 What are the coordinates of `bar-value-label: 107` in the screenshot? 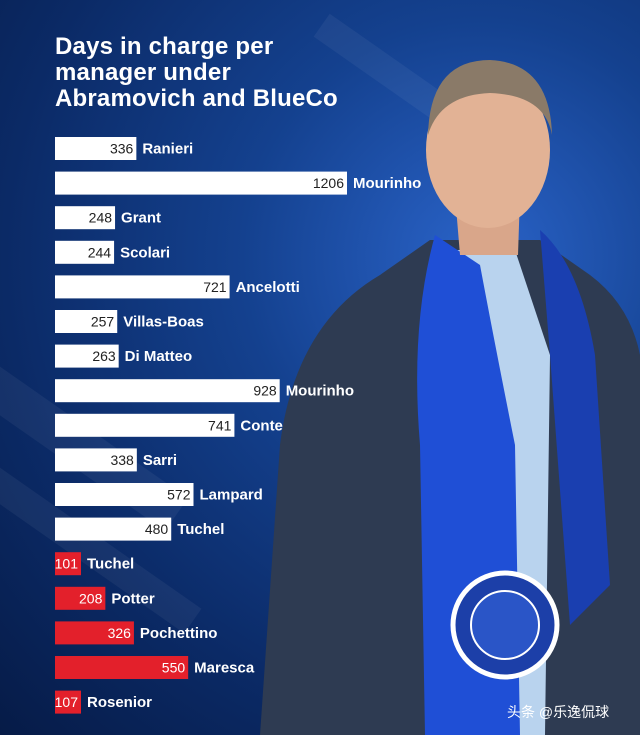 It's located at (67, 702).